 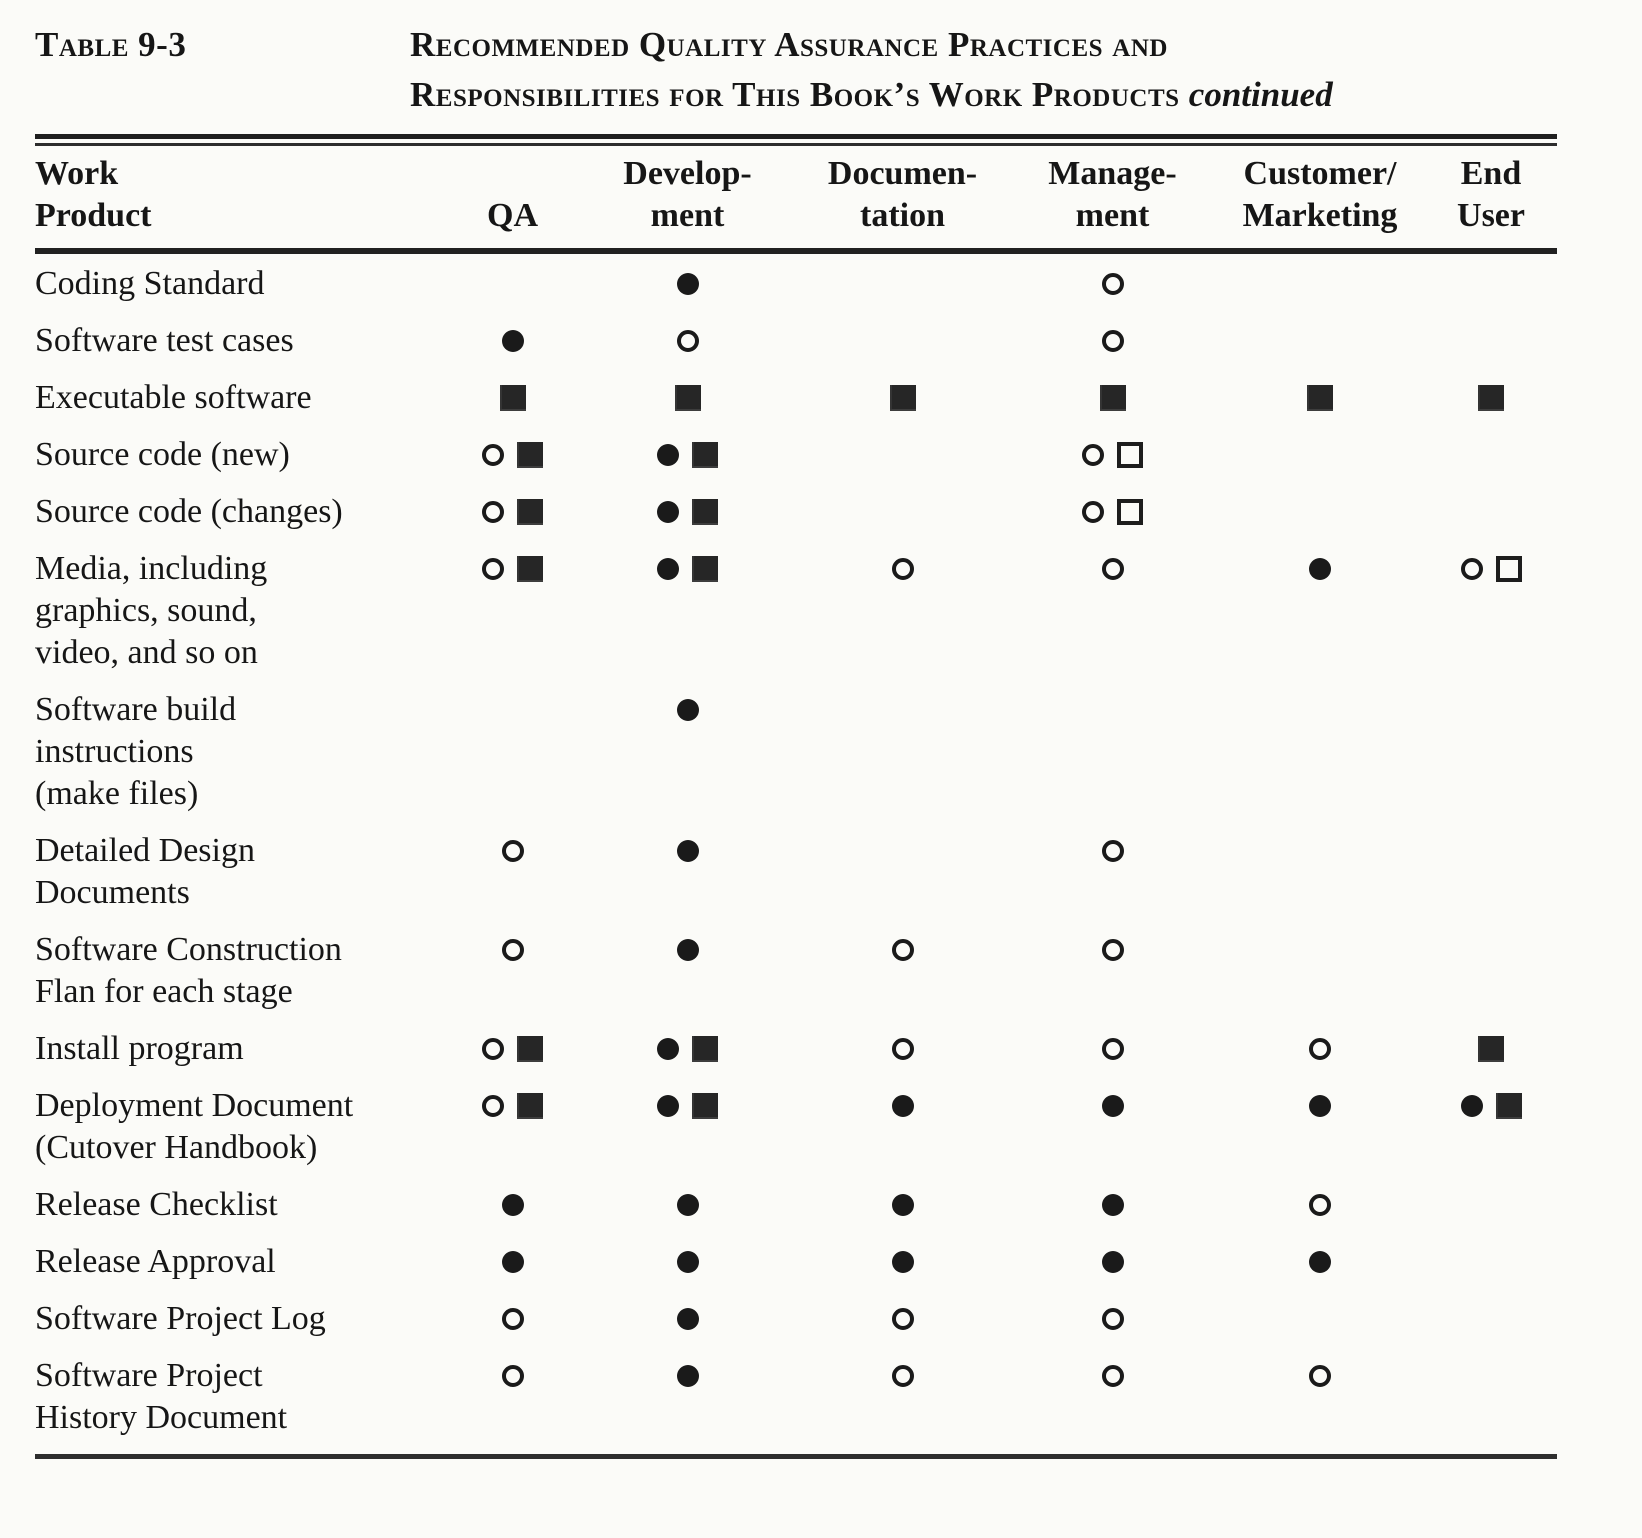 I want to click on work-product-label: Software build instructions (make files), so click(x=240, y=752).